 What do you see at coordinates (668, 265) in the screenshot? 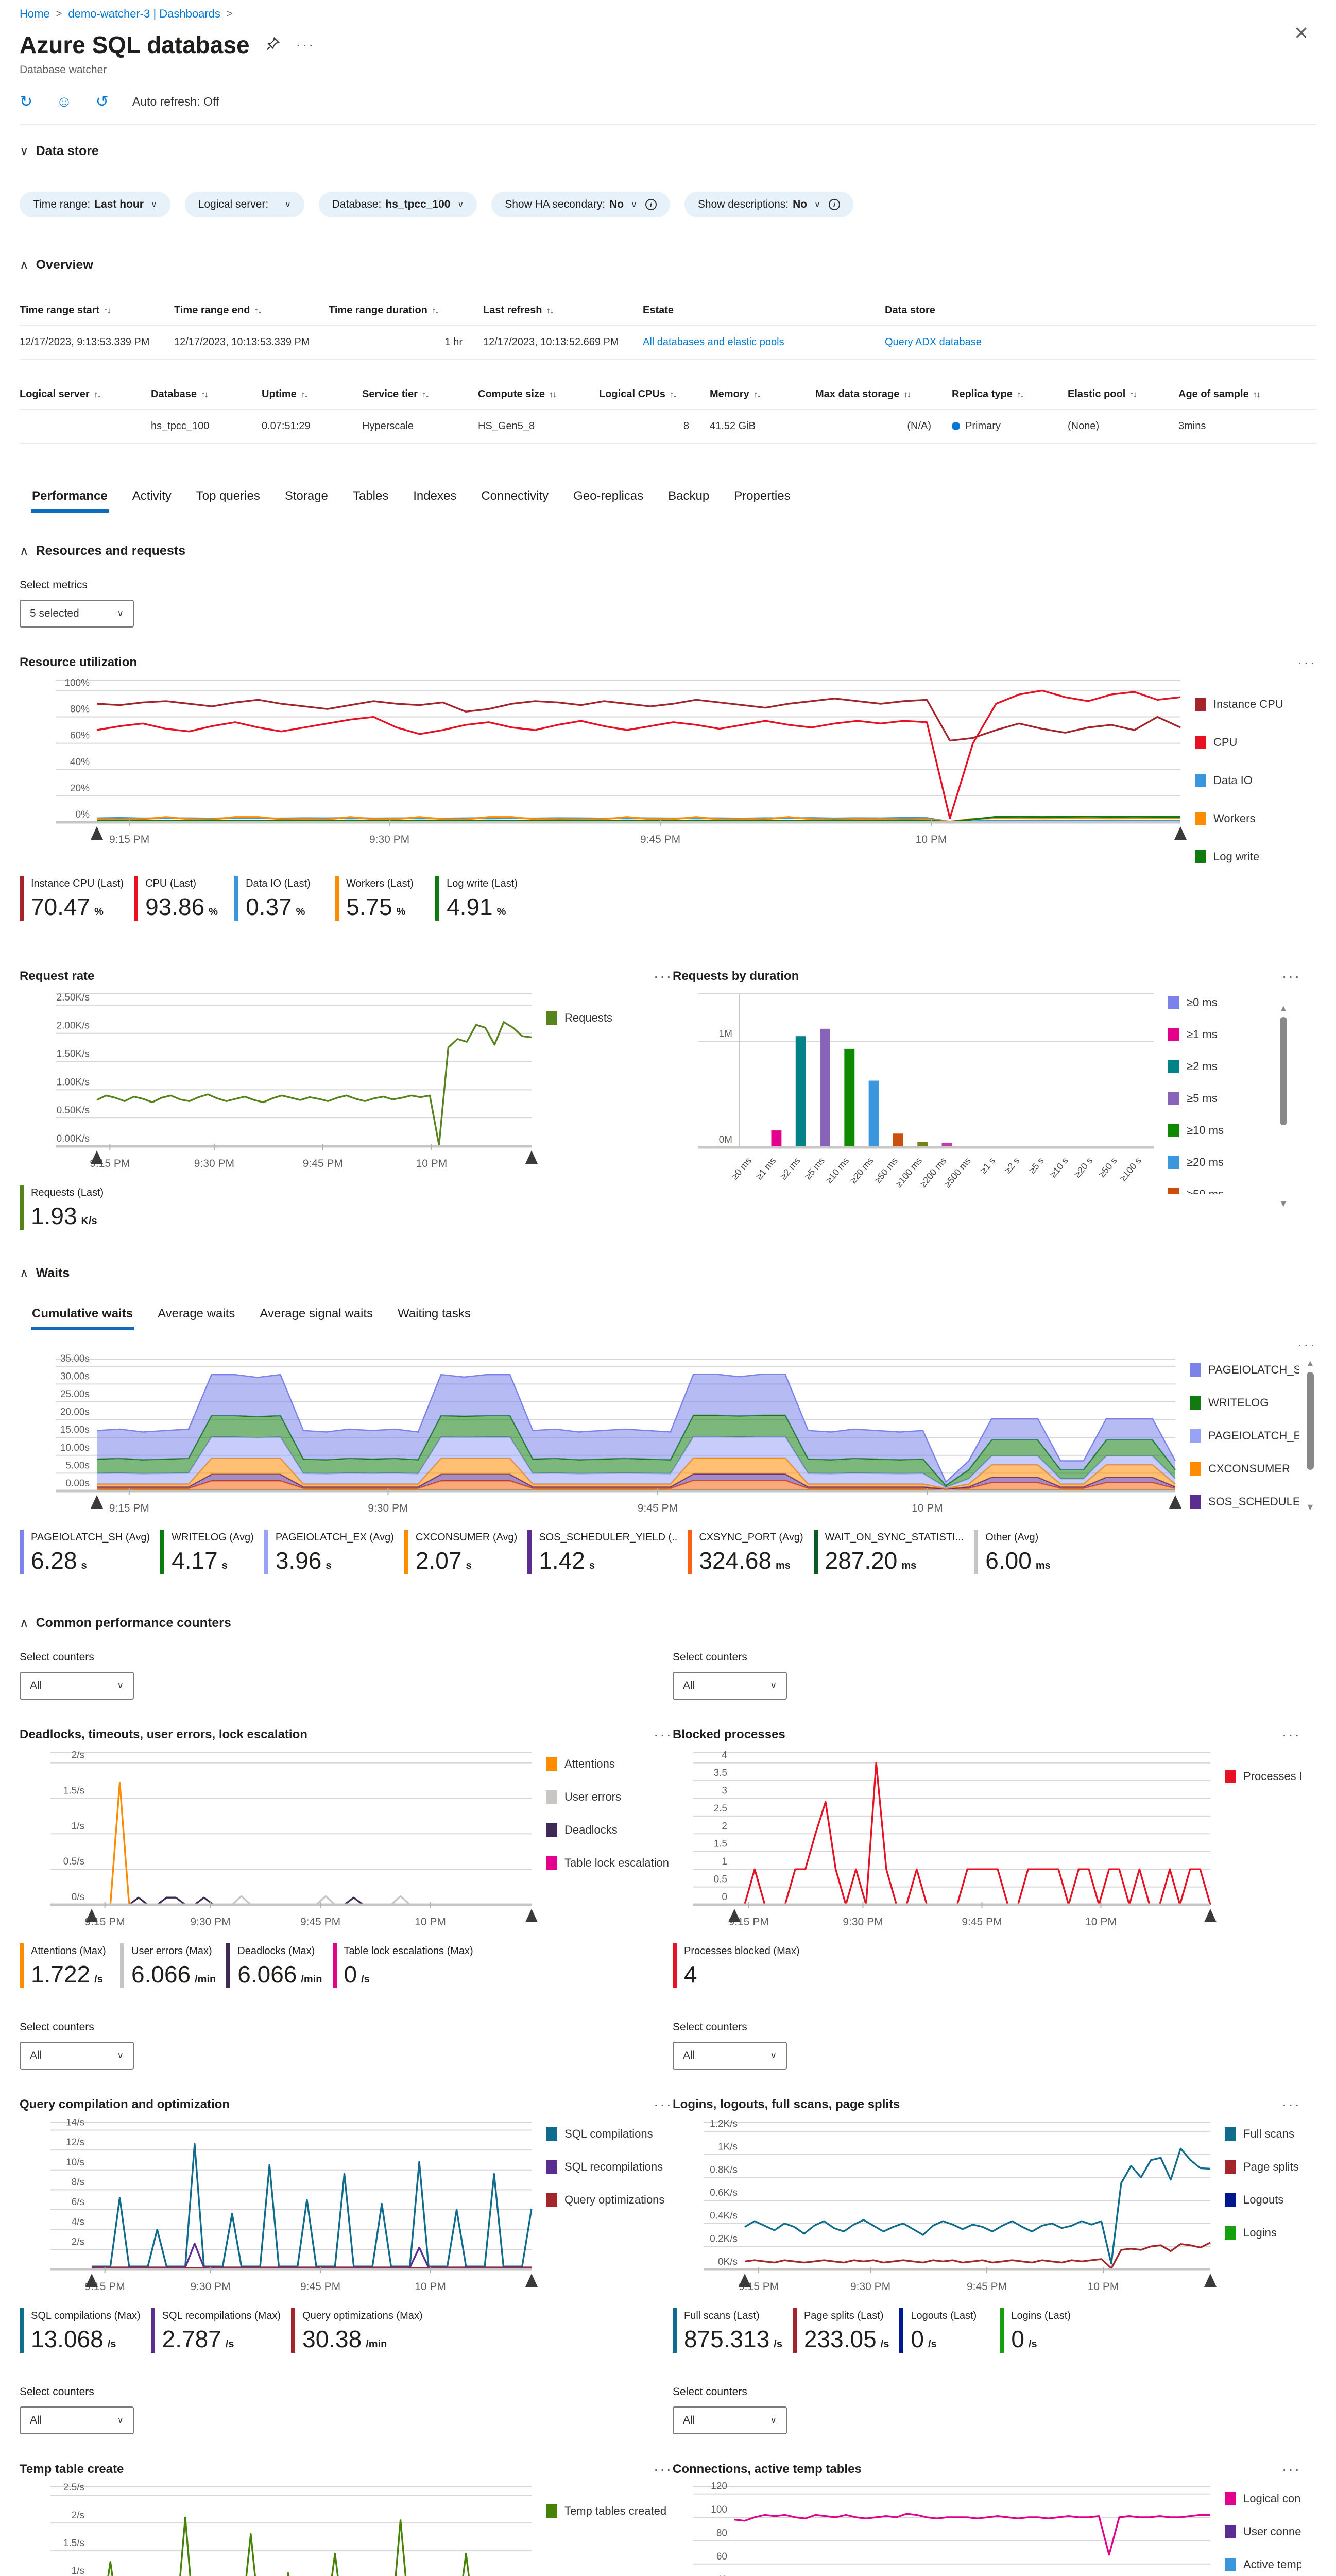
I see `section-overview: ∧ Overview` at bounding box center [668, 265].